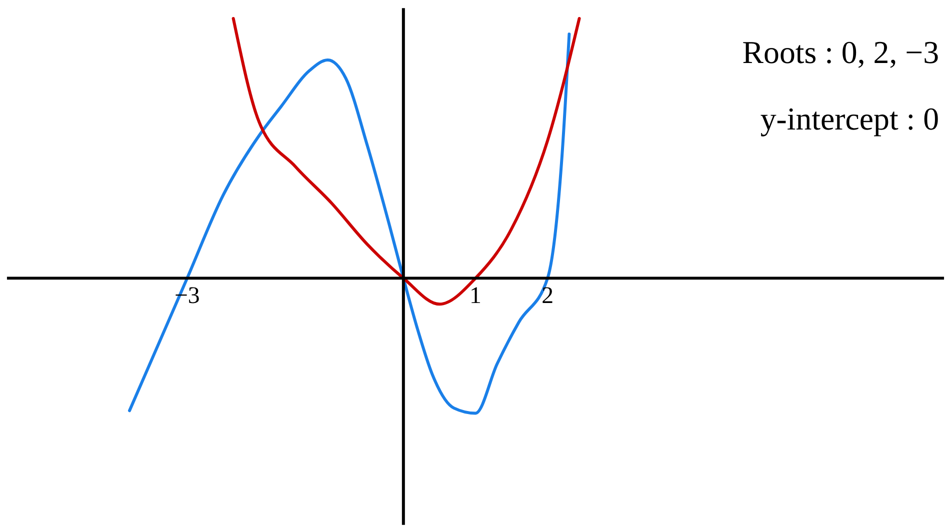  I want to click on annotation: Roots : 0, 2, −3, so click(841, 52).